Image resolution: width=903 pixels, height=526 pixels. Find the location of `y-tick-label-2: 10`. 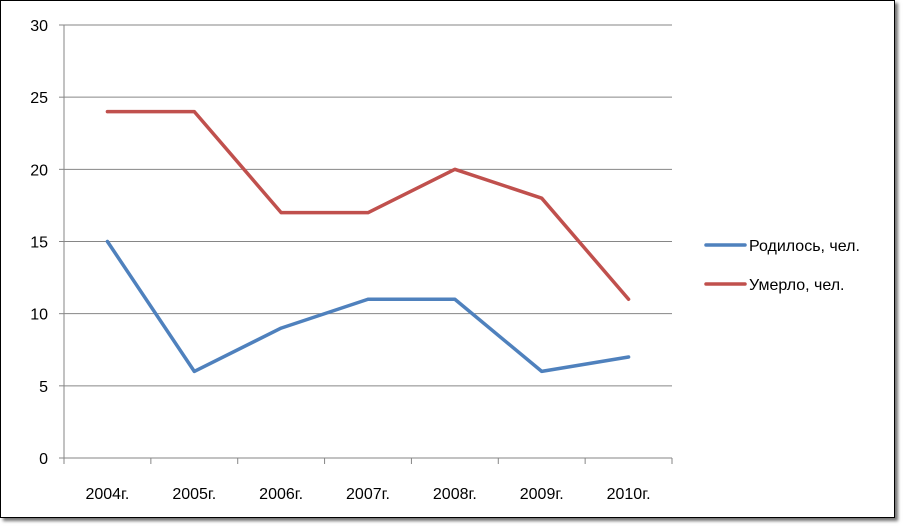

y-tick-label-2: 10 is located at coordinates (39, 315).